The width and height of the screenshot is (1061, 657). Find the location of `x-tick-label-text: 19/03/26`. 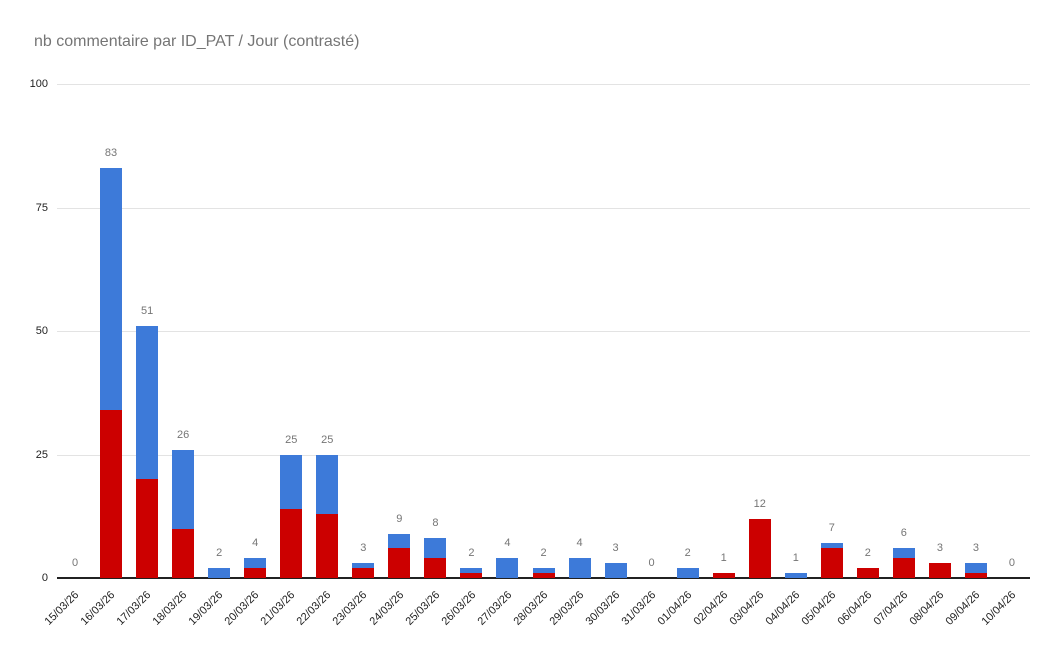

x-tick-label-text: 19/03/26 is located at coordinates (206, 608).